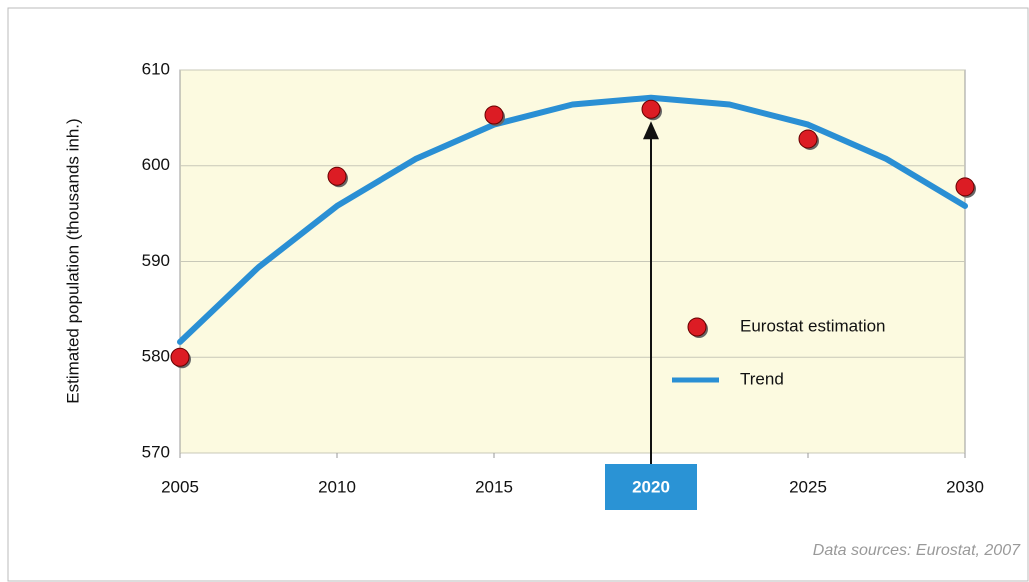  What do you see at coordinates (651, 130) in the screenshot?
I see `arrow-head` at bounding box center [651, 130].